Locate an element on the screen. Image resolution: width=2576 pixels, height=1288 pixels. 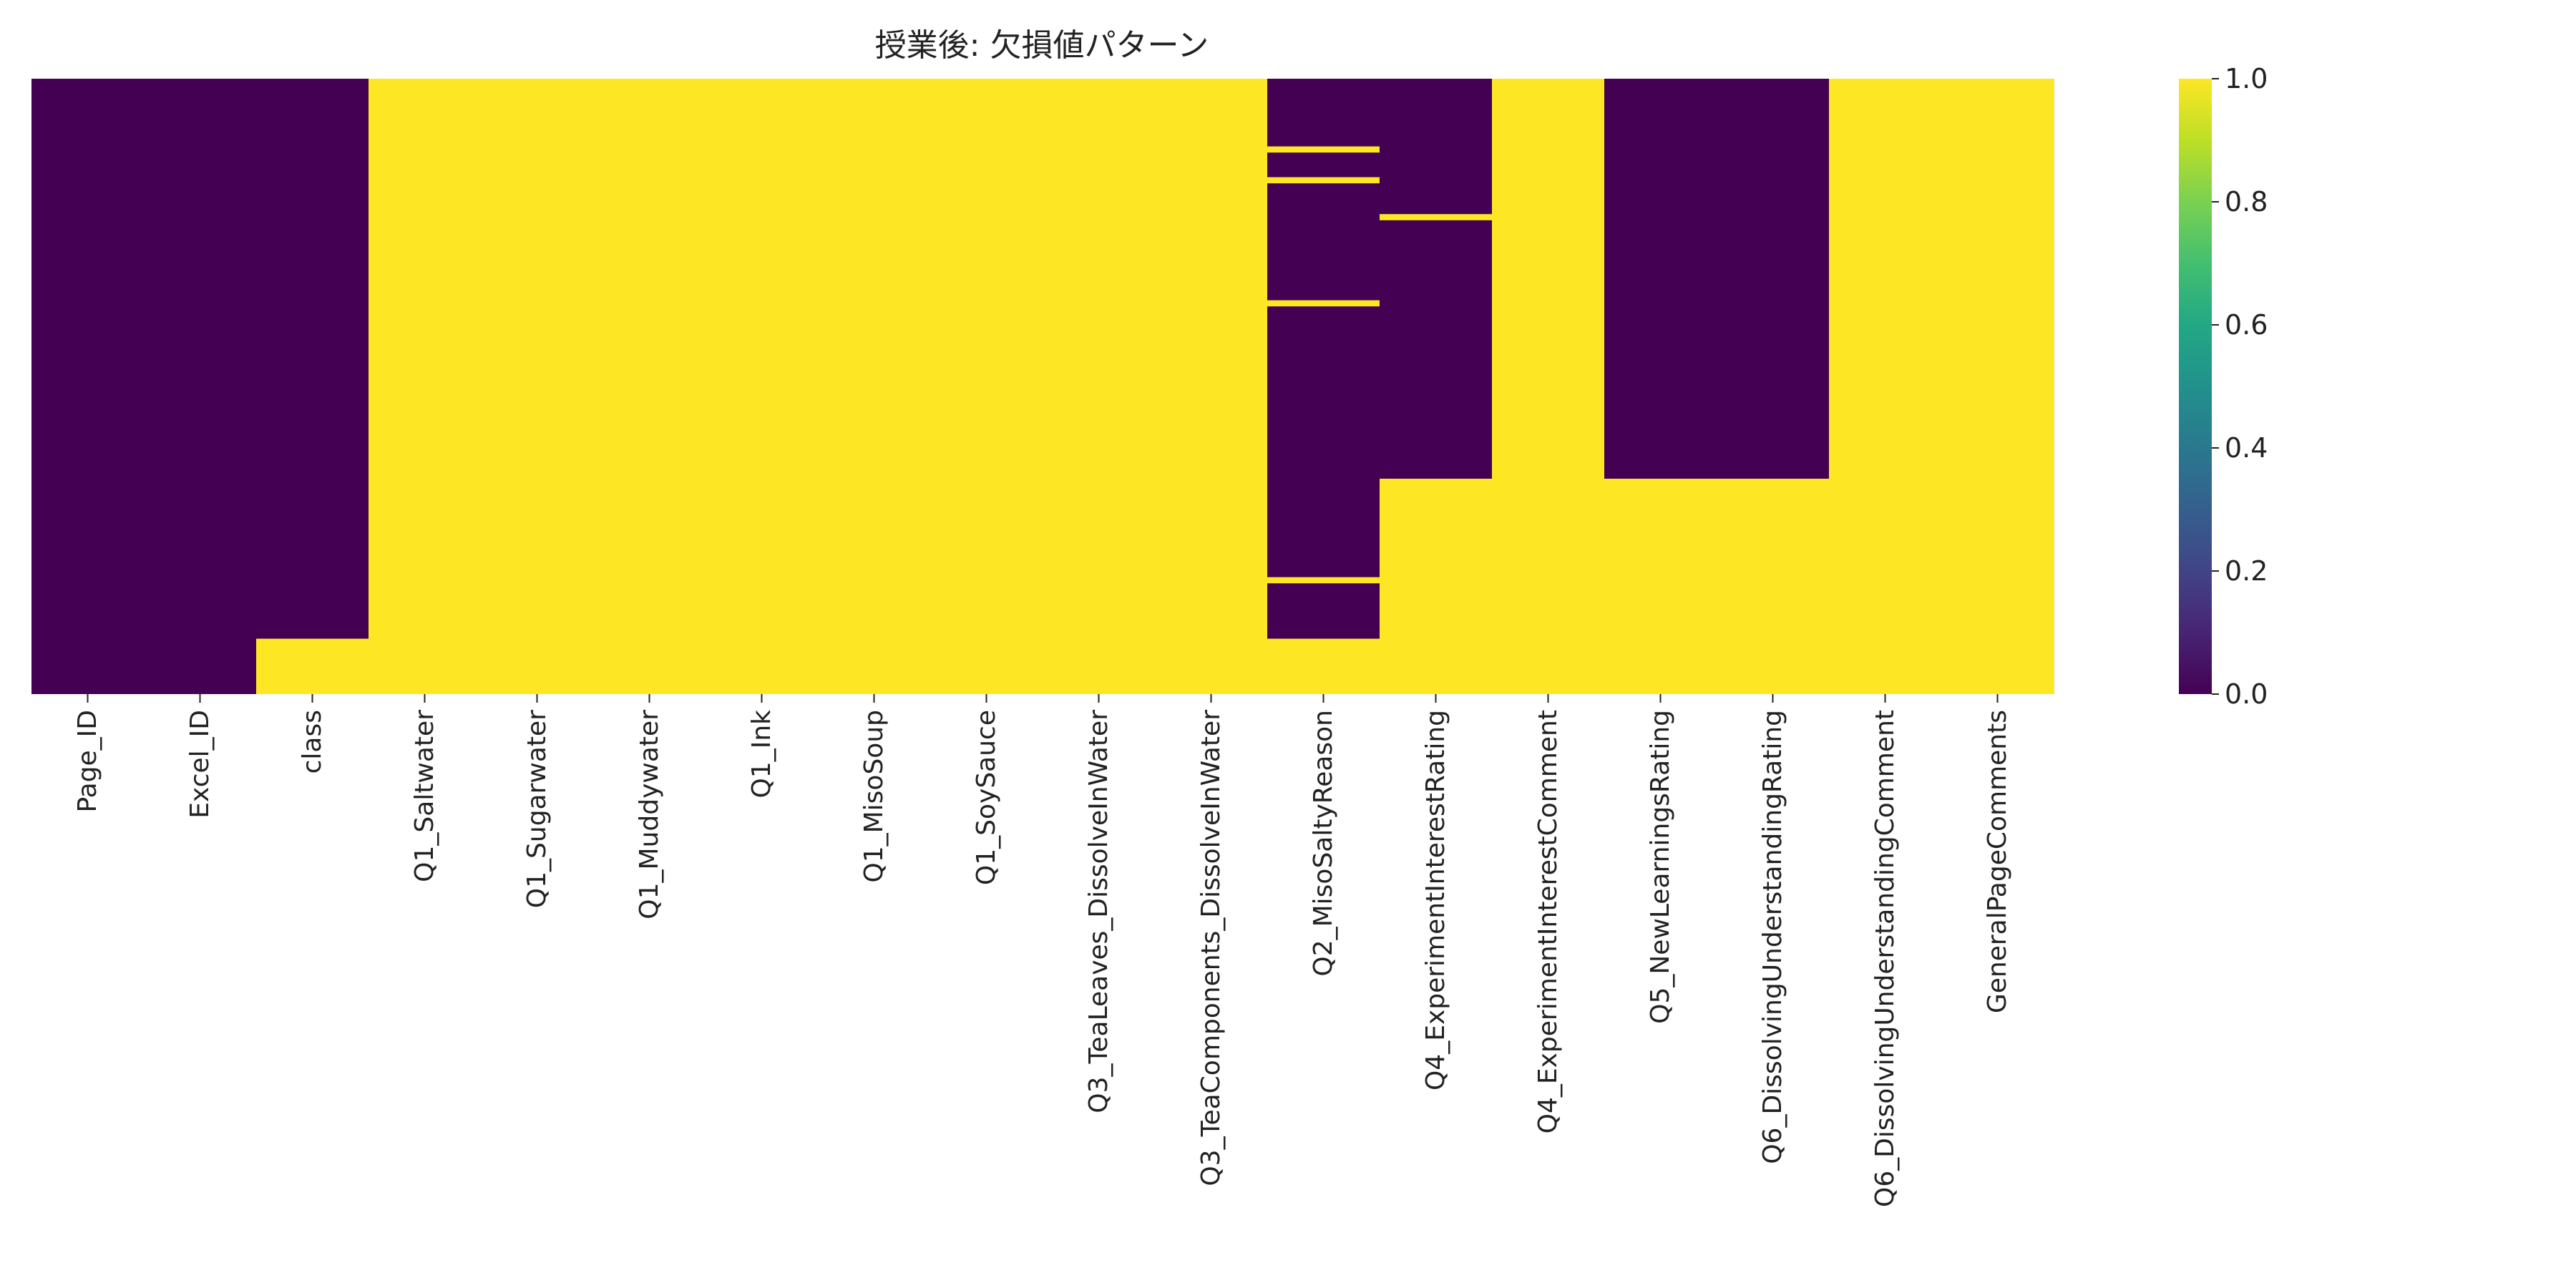
x-tick-label-5: Q1_Muddywater is located at coordinates (649, 814).